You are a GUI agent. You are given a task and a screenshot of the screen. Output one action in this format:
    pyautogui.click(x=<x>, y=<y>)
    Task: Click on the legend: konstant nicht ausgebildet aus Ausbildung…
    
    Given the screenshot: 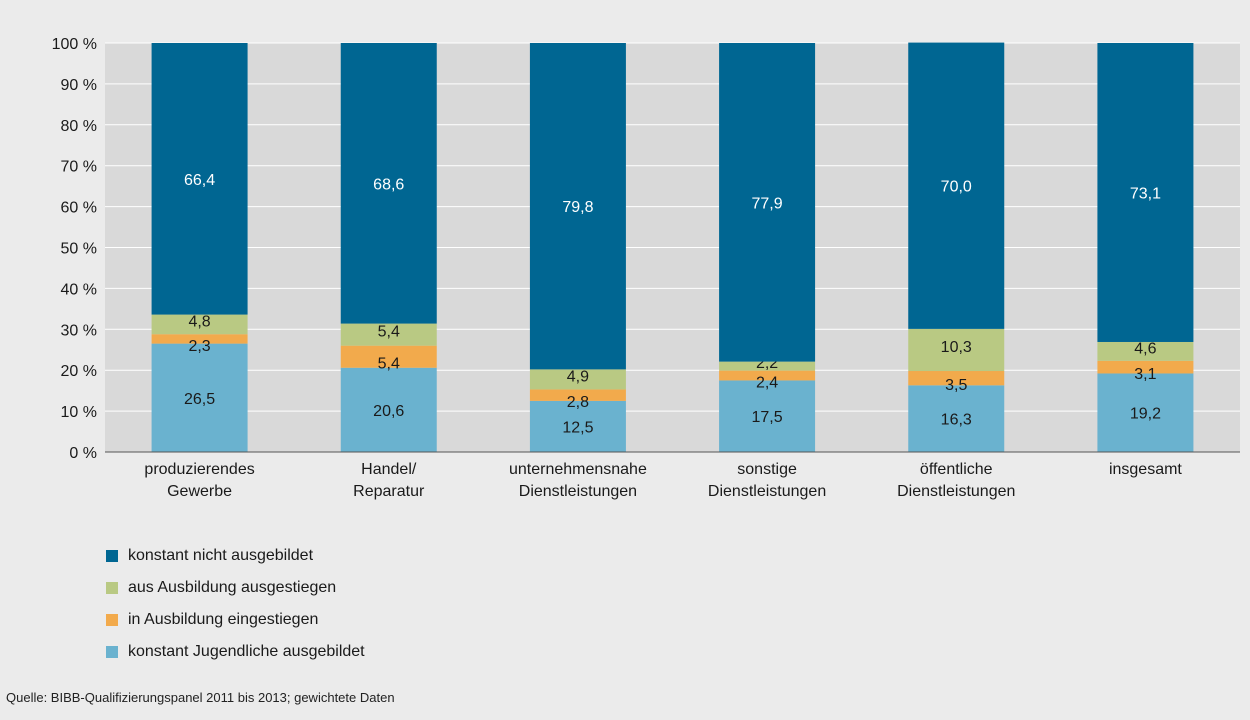 What is the action you would take?
    pyautogui.click(x=235, y=604)
    